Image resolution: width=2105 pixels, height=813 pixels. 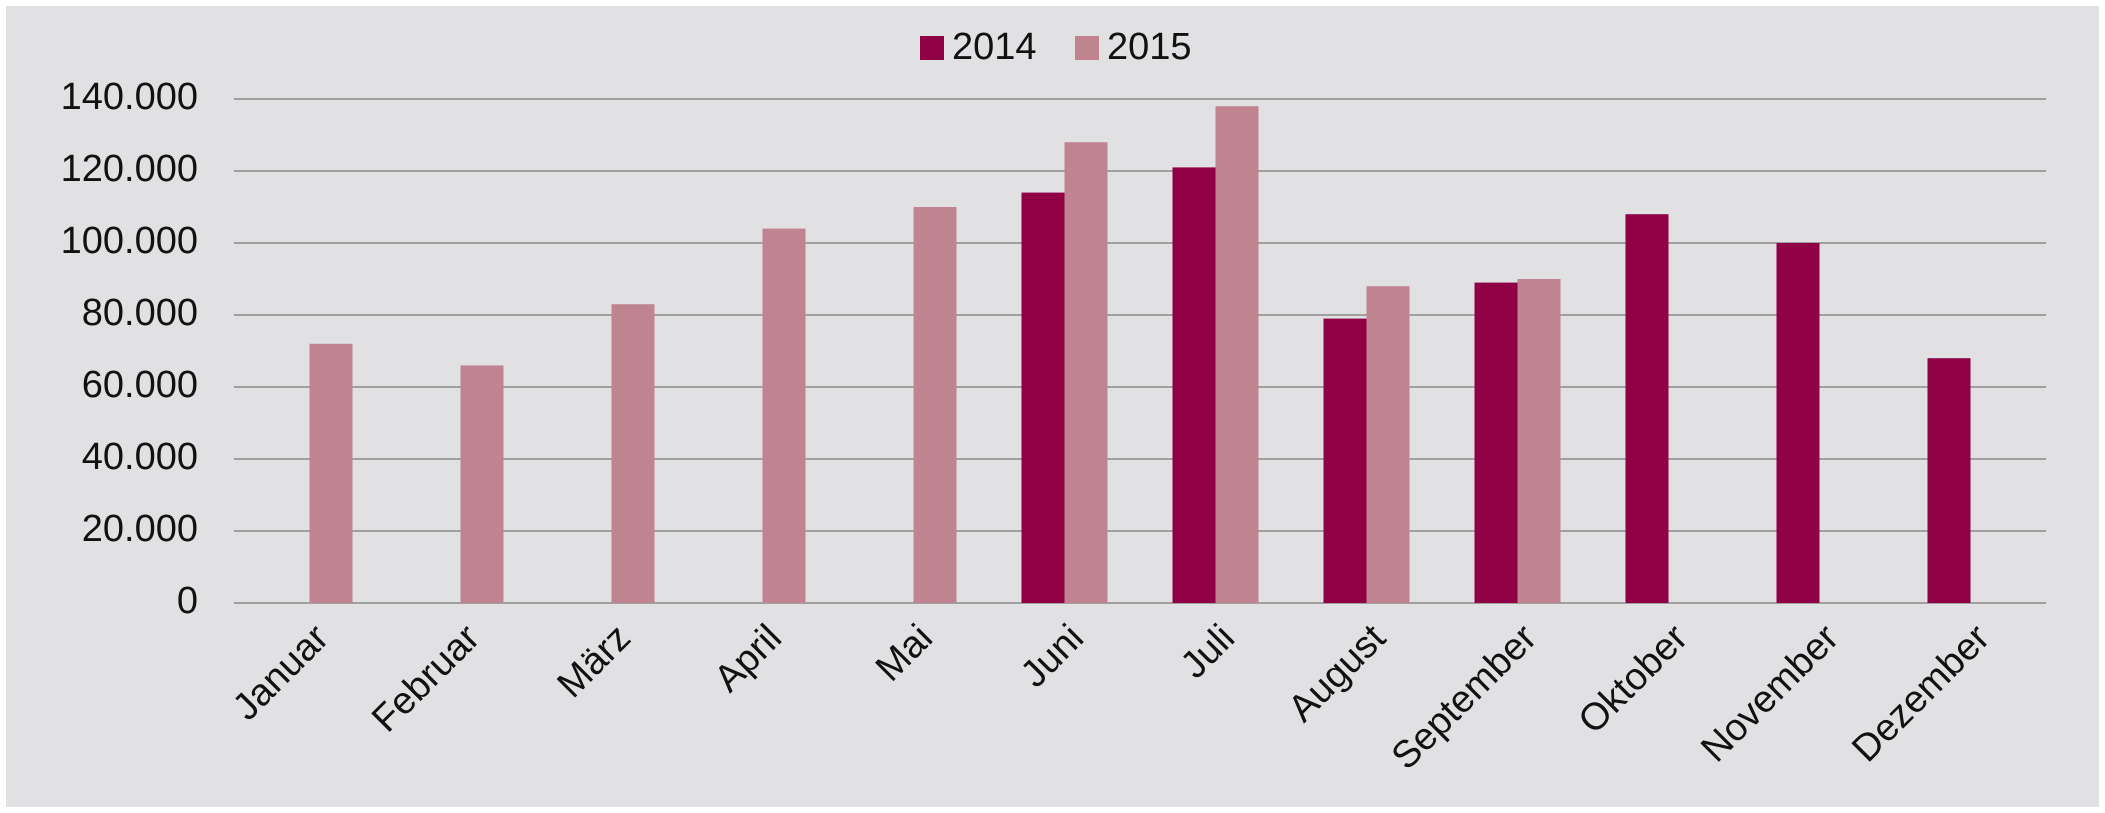 What do you see at coordinates (129, 241) in the screenshot?
I see `y-tick-label: 100.000` at bounding box center [129, 241].